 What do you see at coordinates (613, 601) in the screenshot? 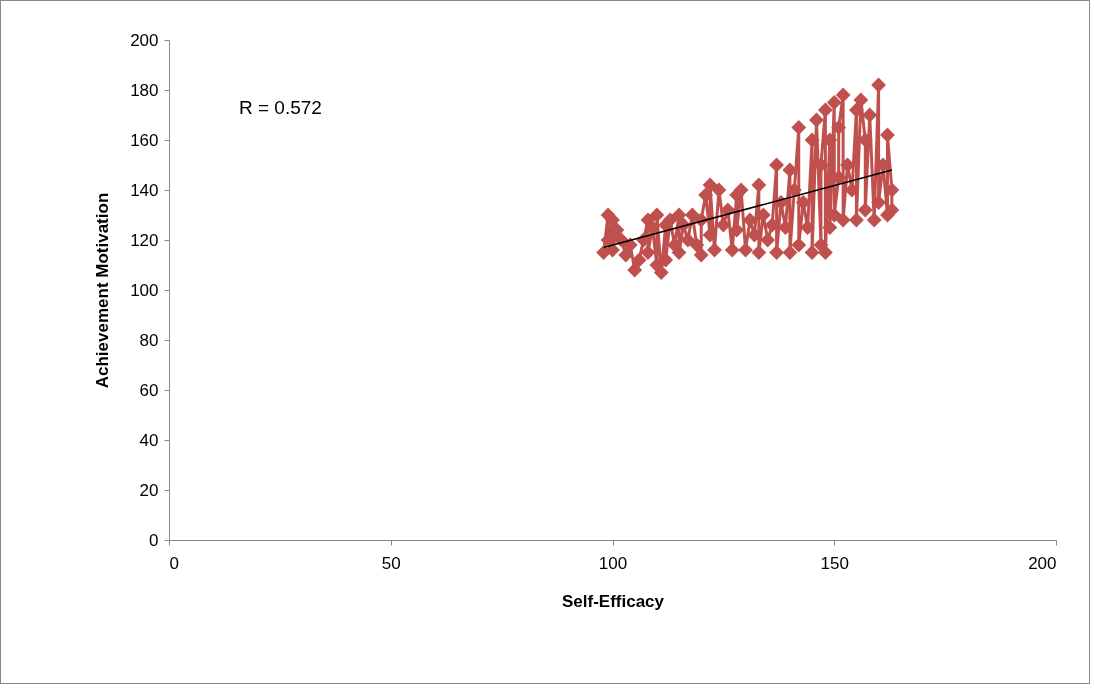
I see `x-axis-title: Self-Efficacy` at bounding box center [613, 601].